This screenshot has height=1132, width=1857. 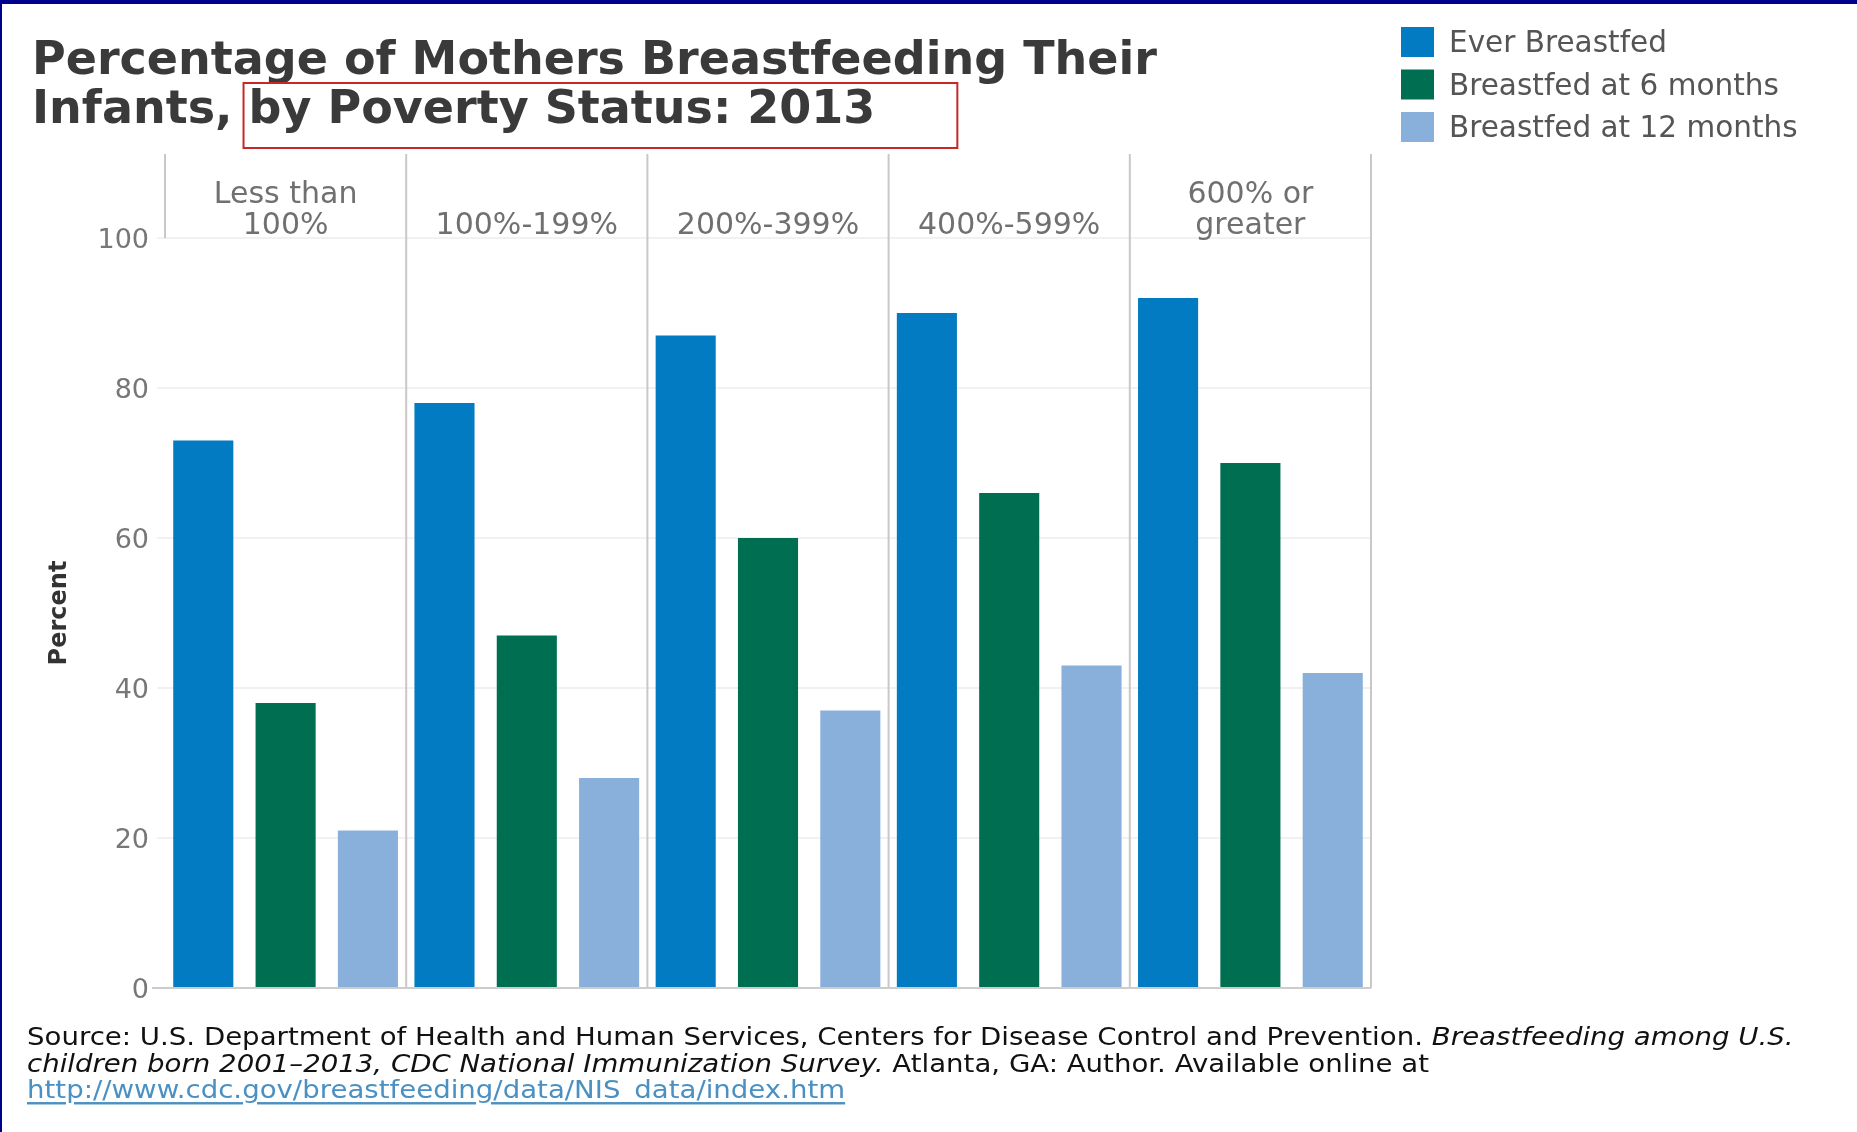 What do you see at coordinates (1623, 127) in the screenshot?
I see `legend-label: Breastfed at 12 months` at bounding box center [1623, 127].